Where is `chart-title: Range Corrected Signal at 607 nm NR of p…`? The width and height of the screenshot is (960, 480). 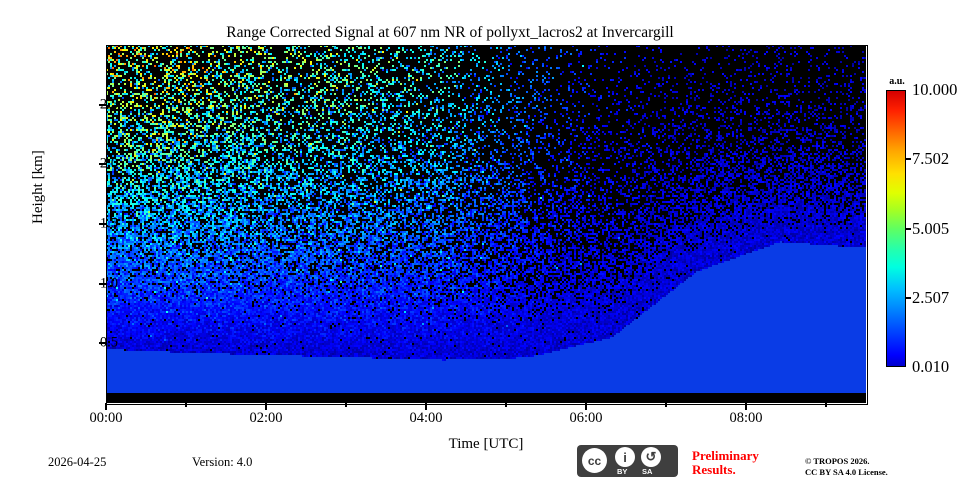
chart-title: Range Corrected Signal at 607 nm NR of p… is located at coordinates (450, 32).